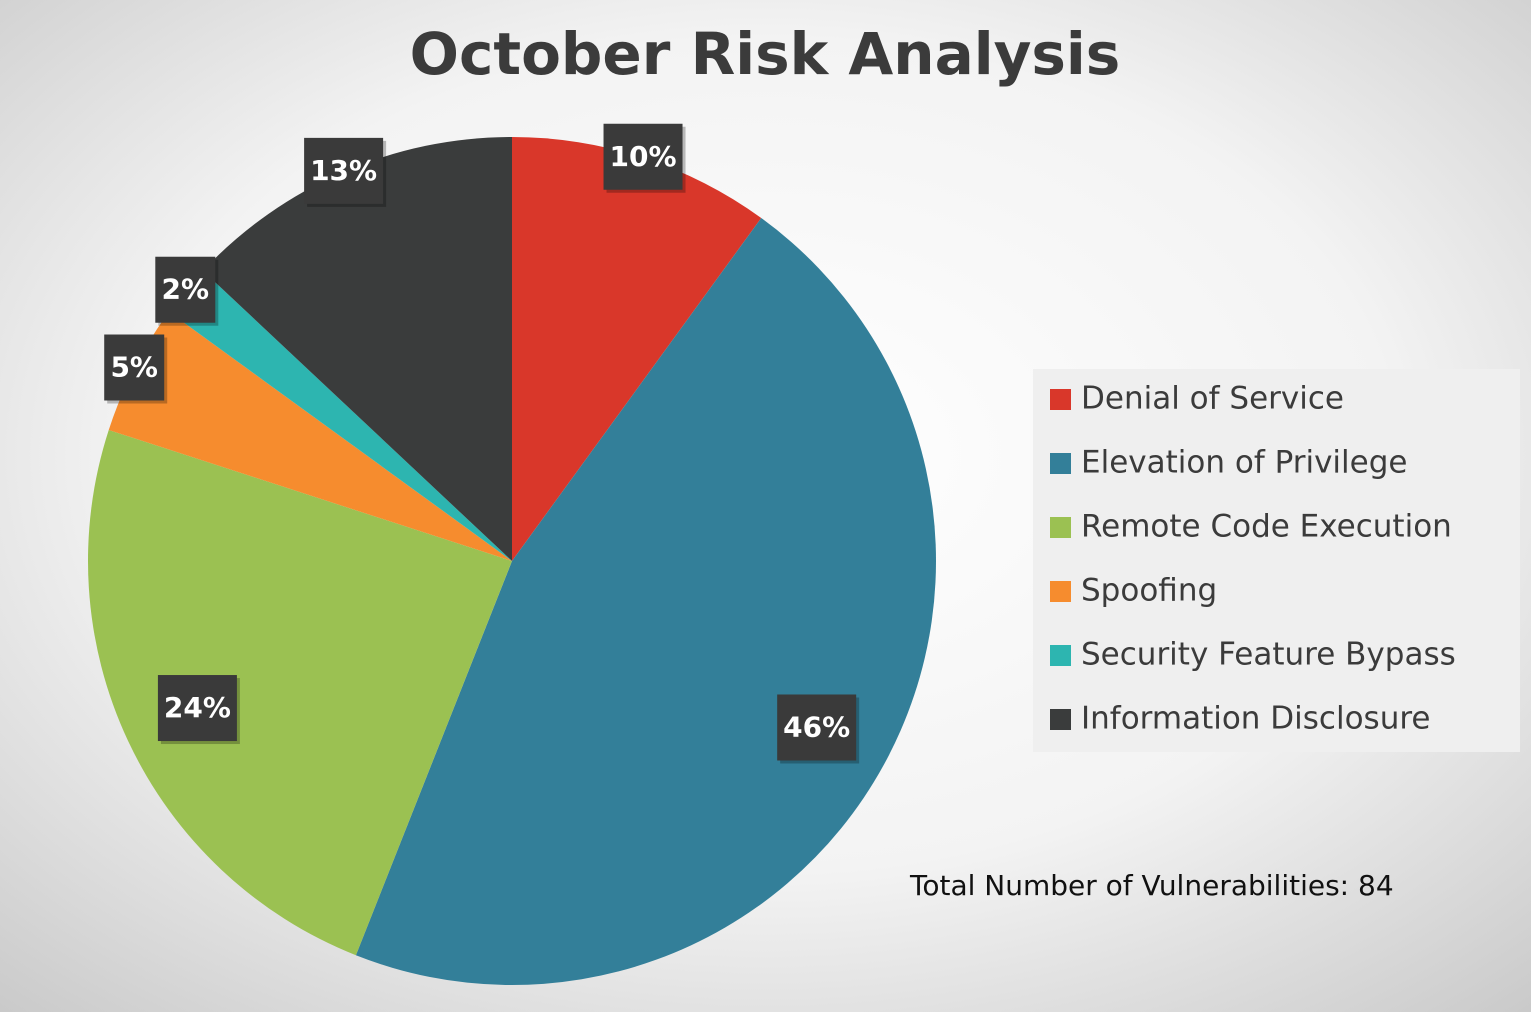  I want to click on data-label: 13%, so click(343, 170).